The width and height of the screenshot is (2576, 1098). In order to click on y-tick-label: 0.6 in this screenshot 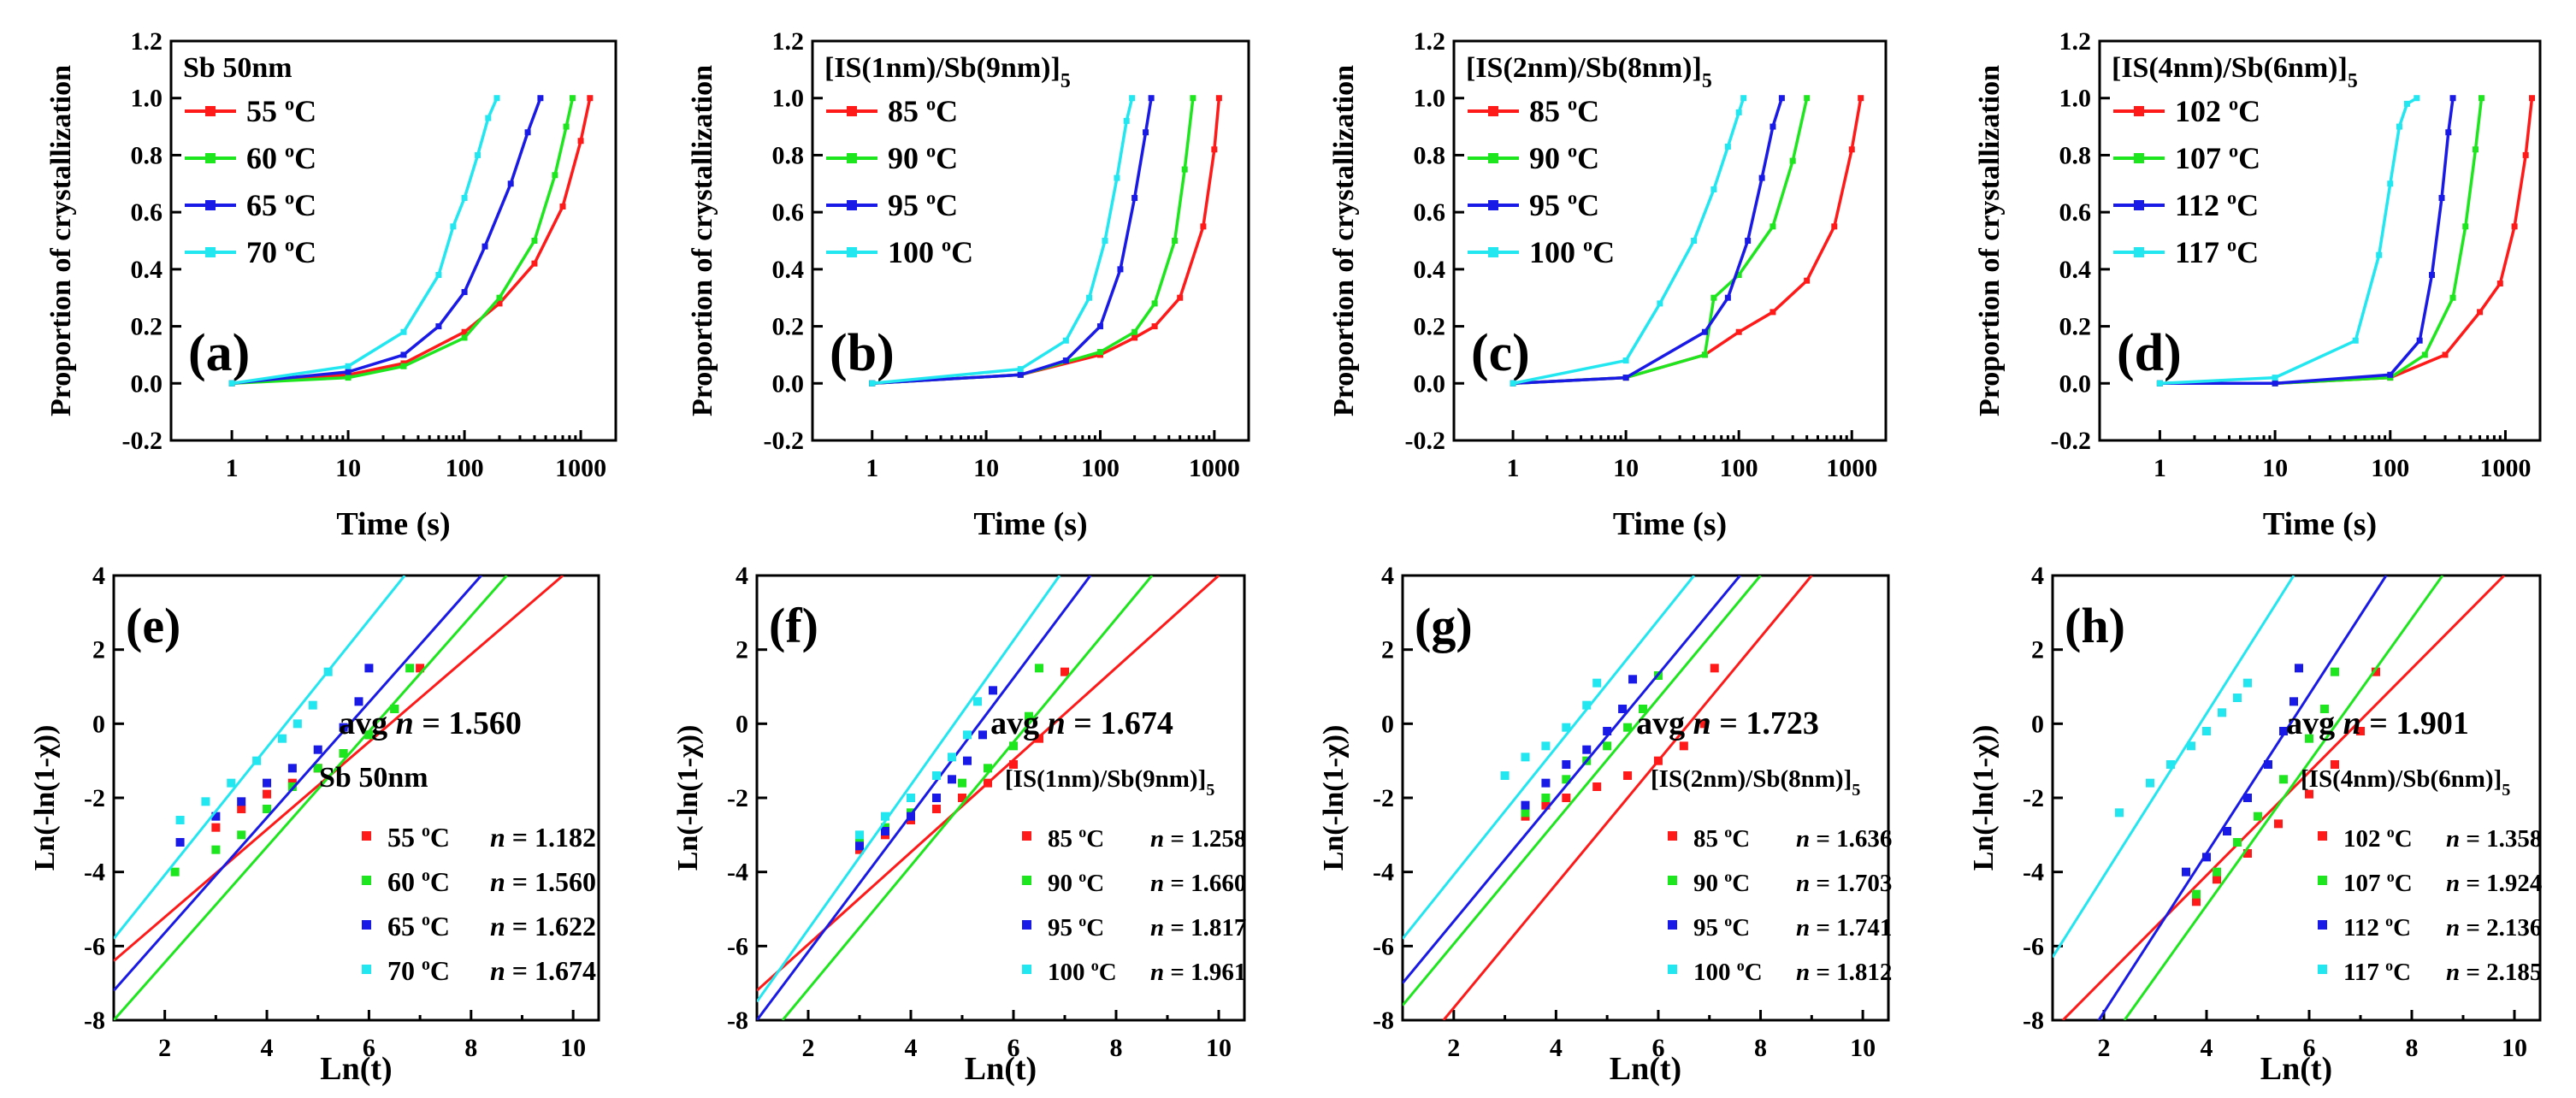, I will do `click(1430, 212)`.